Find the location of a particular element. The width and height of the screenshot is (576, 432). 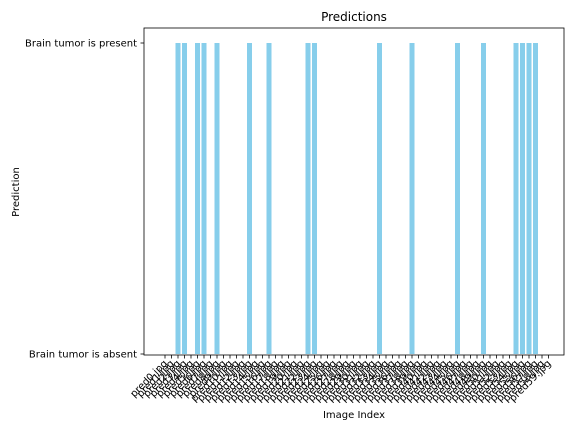

x-axis-label: Image Index is located at coordinates (354, 415).